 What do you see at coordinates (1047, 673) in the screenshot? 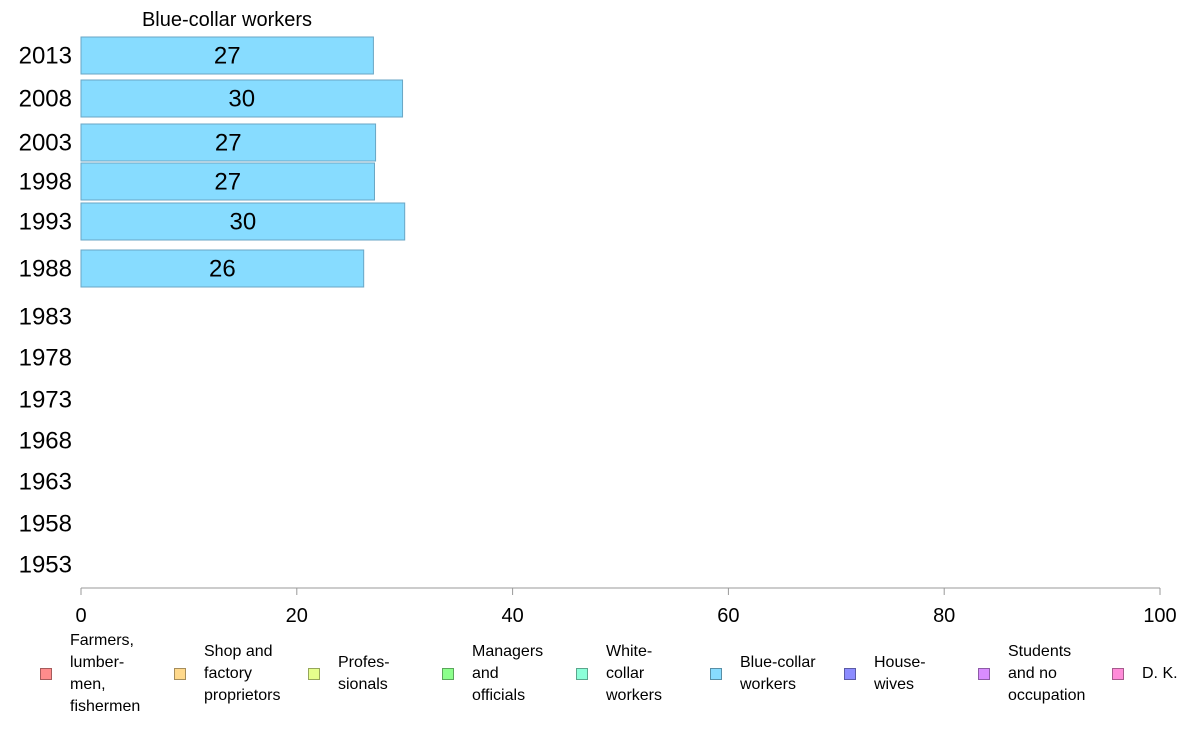
I see `legend-label: Students and no occupation` at bounding box center [1047, 673].